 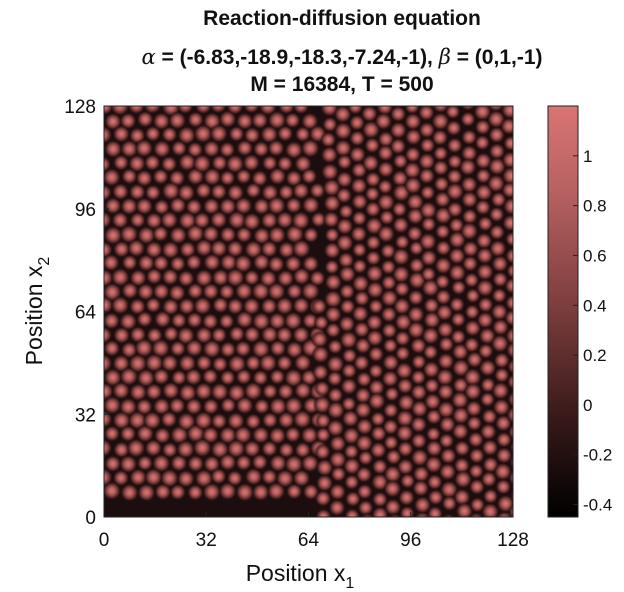 What do you see at coordinates (37, 311) in the screenshot?
I see `y-axis-label: Position x2` at bounding box center [37, 311].